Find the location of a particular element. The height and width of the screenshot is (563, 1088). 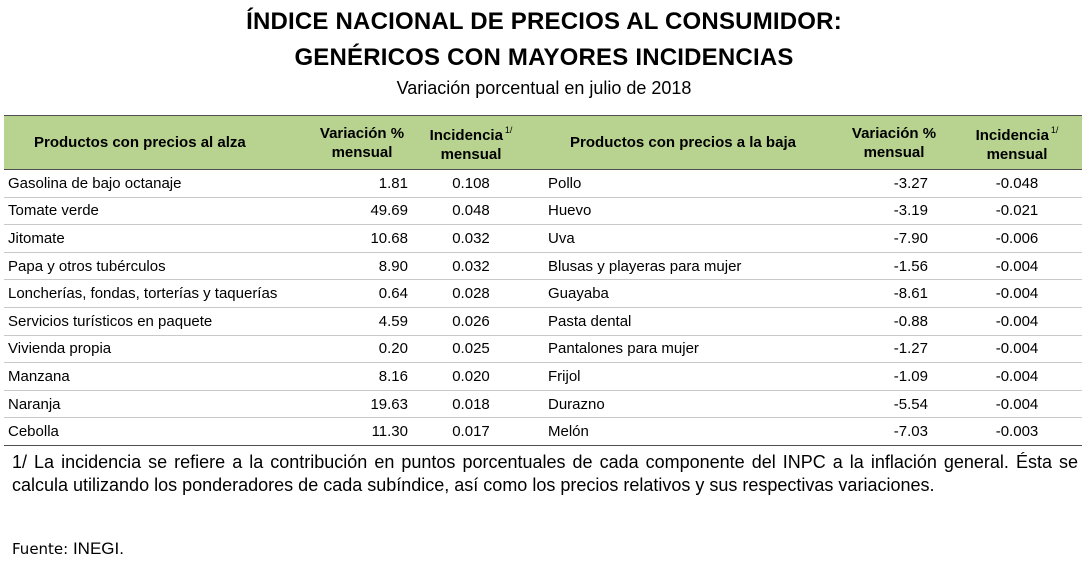

down-variation-value: -1.09 is located at coordinates (910, 376).